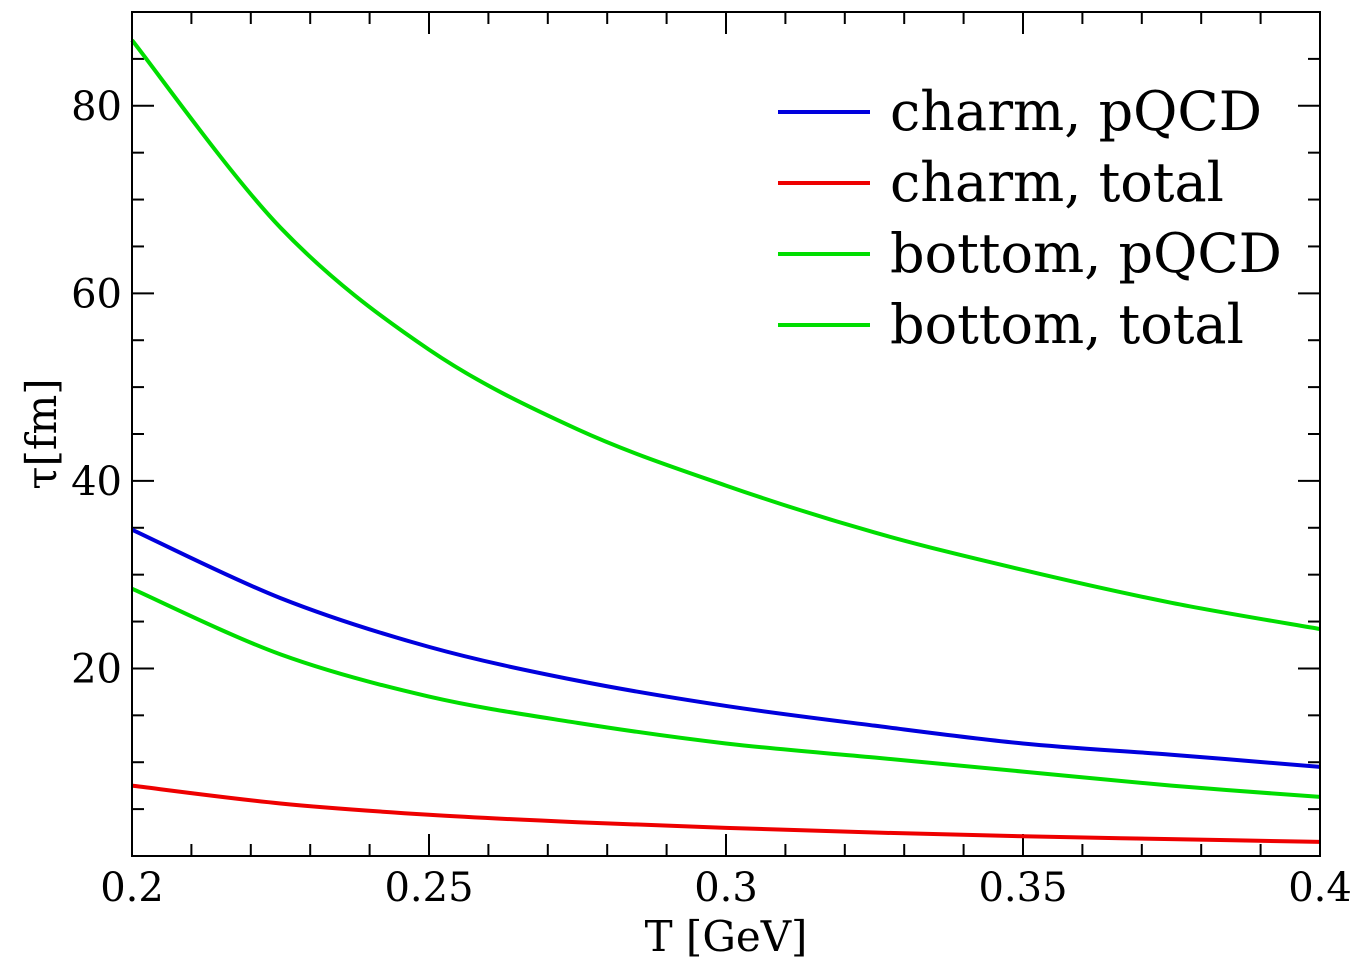 This screenshot has width=1358, height=961. I want to click on legend-label-bottom-total: bottom, total, so click(1067, 324).